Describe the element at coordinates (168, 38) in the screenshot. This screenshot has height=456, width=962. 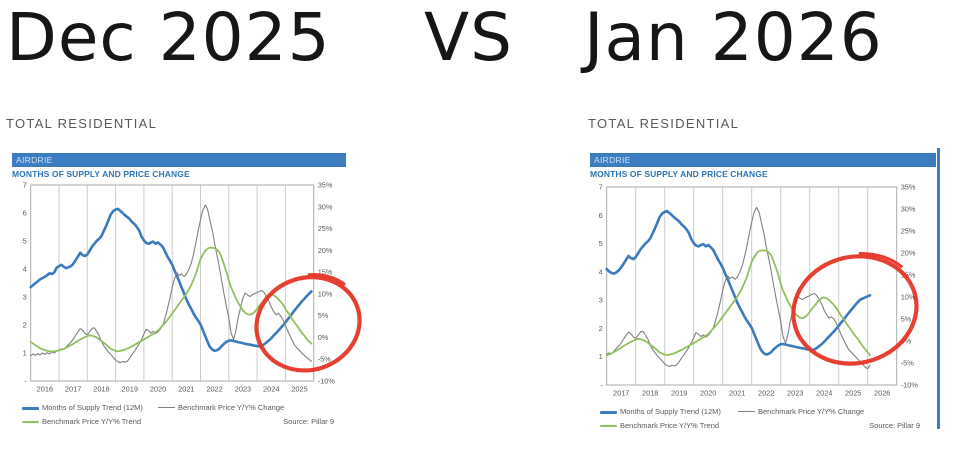
I see `comparison-title-left: Dec 2025` at that location.